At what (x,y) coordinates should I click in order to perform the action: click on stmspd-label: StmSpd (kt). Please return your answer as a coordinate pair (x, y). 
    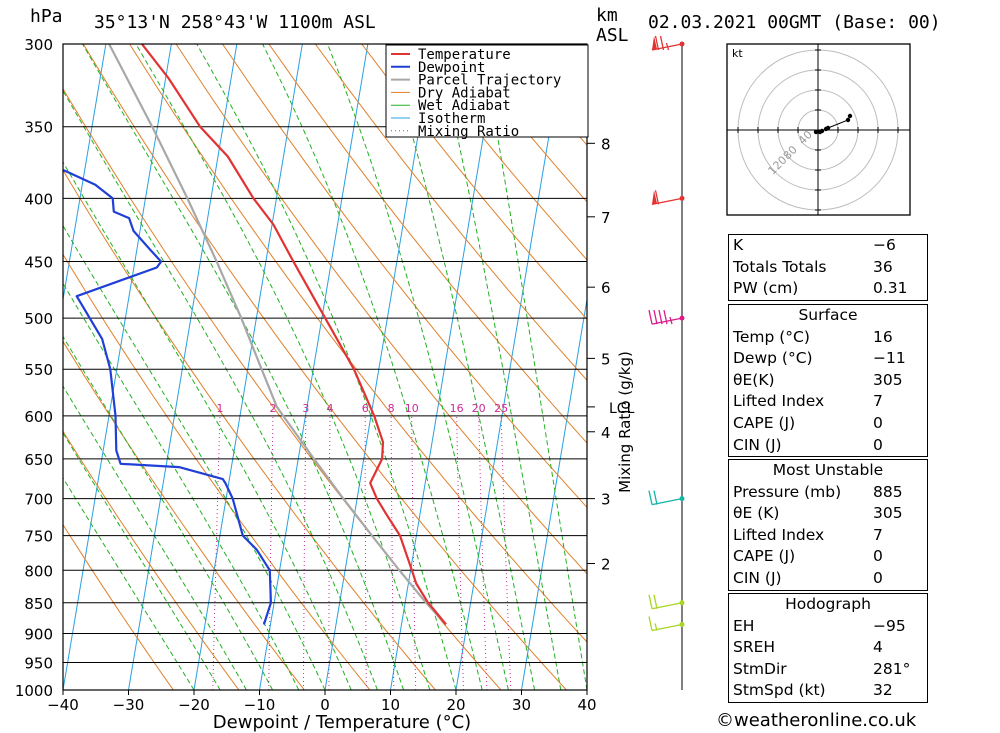
    Looking at the image, I should click on (779, 690).